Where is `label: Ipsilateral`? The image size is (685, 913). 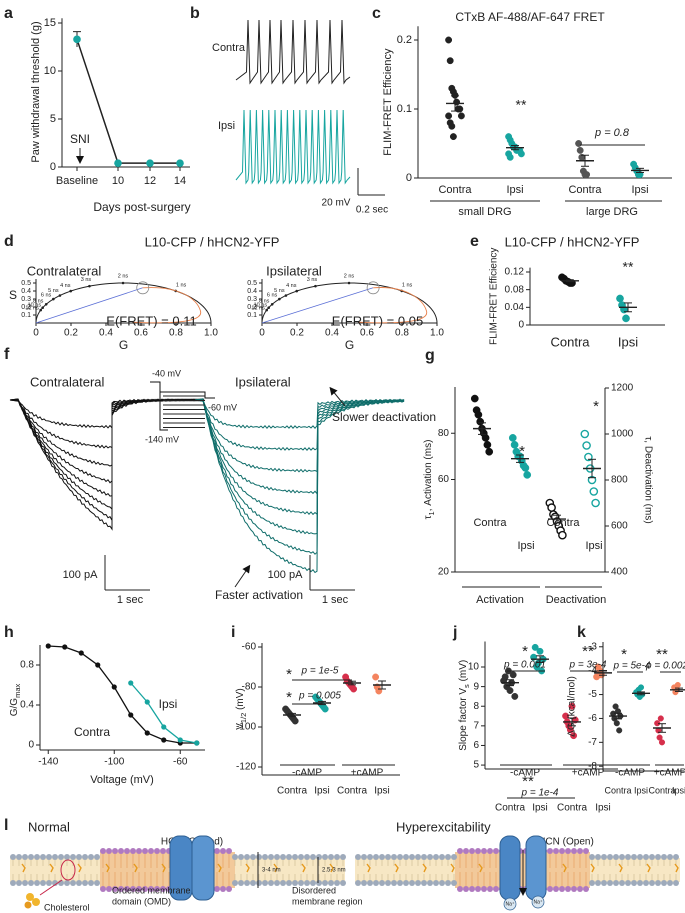 label: Ipsilateral is located at coordinates (263, 381).